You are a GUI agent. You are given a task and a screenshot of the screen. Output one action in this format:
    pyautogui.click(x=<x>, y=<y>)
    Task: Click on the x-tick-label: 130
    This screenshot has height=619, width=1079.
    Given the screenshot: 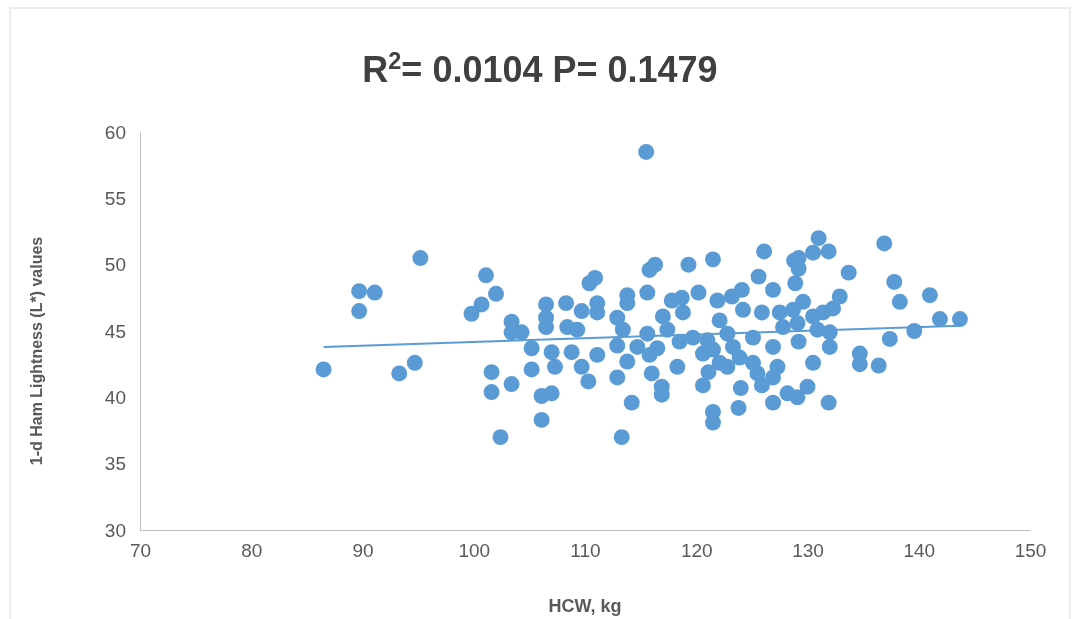 What is the action you would take?
    pyautogui.click(x=808, y=551)
    